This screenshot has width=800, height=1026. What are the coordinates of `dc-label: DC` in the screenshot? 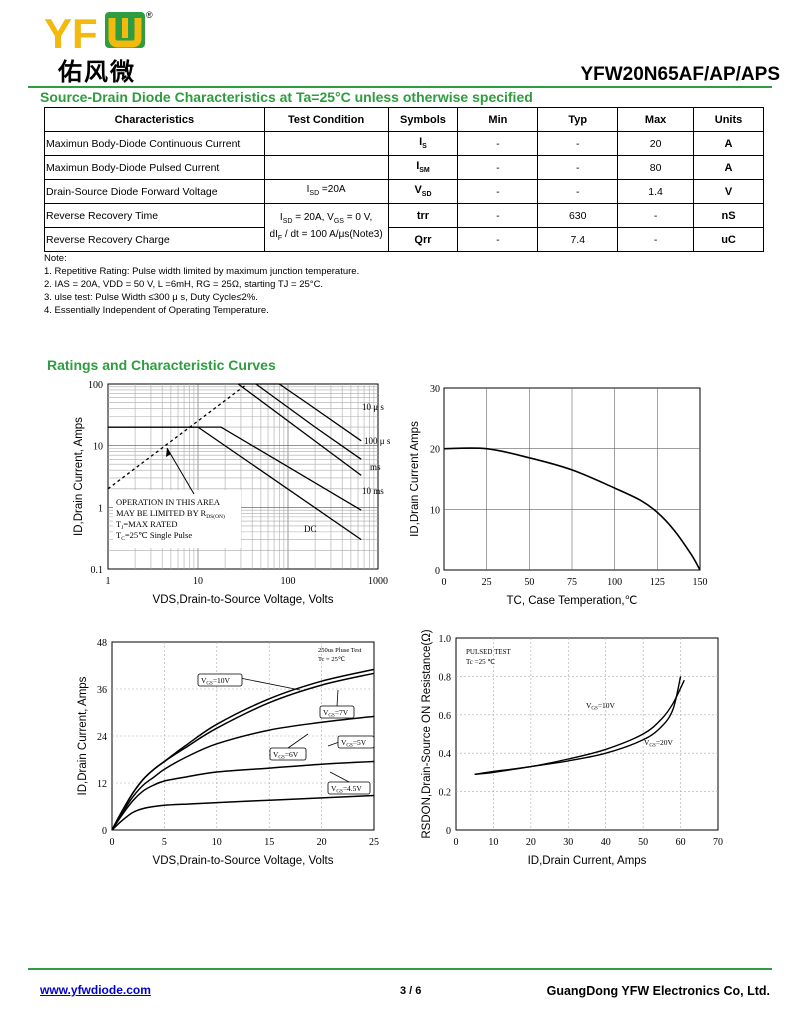 It's located at (310, 529).